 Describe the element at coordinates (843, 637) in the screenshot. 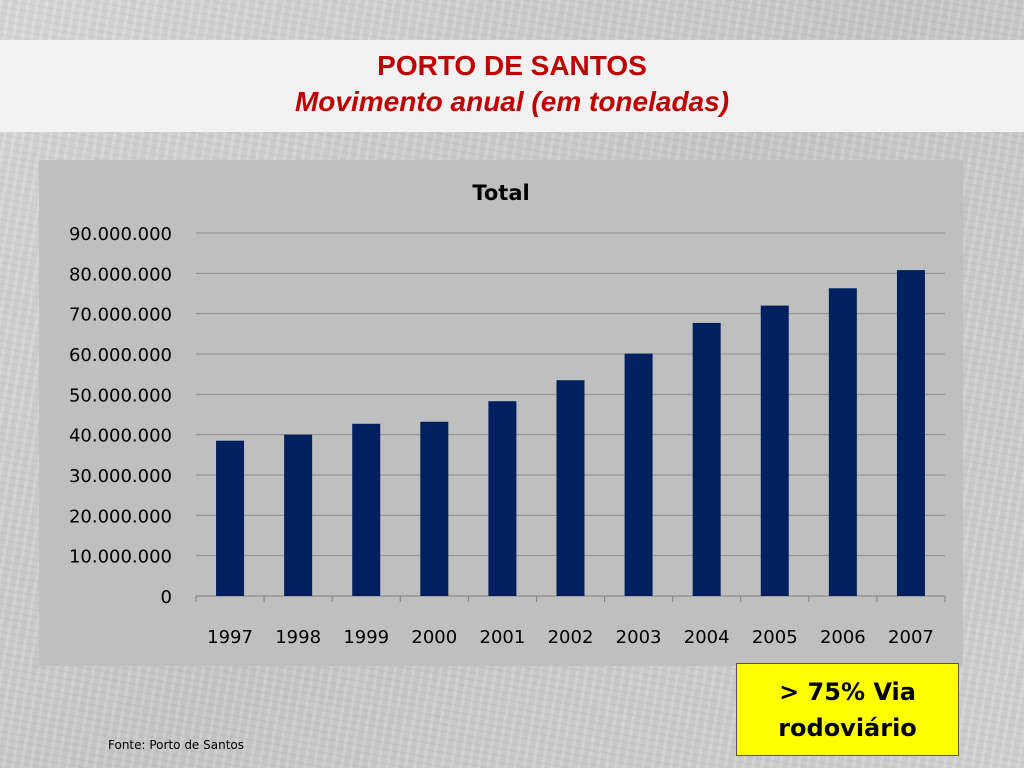

I see `x-tick-label: 2006` at that location.